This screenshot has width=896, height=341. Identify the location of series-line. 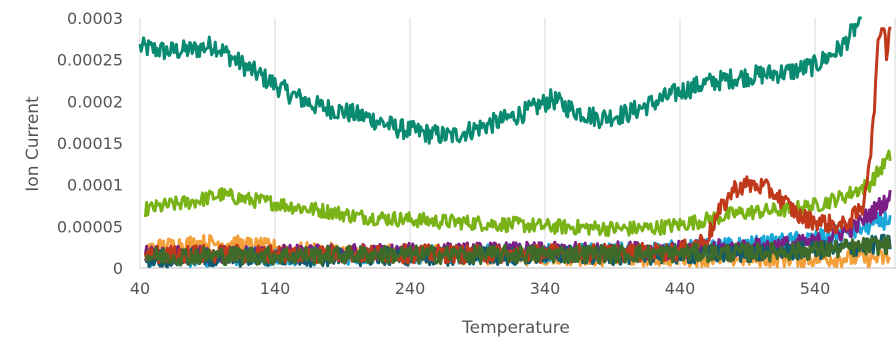
(518, 251).